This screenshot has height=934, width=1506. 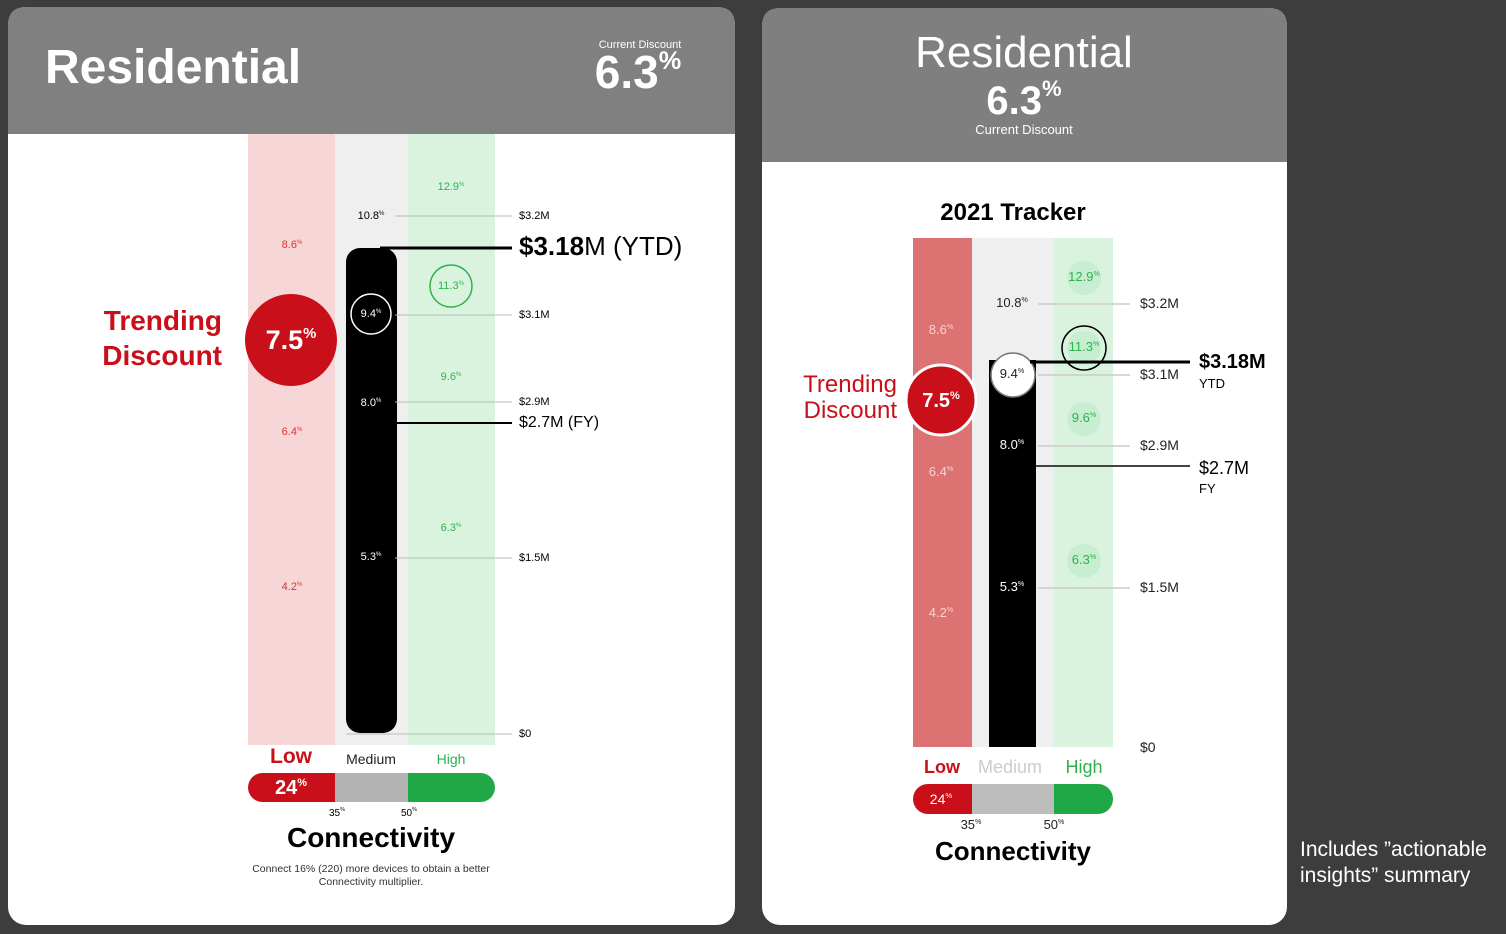 I want to click on card-title-value: Residential, so click(x=1024, y=52).